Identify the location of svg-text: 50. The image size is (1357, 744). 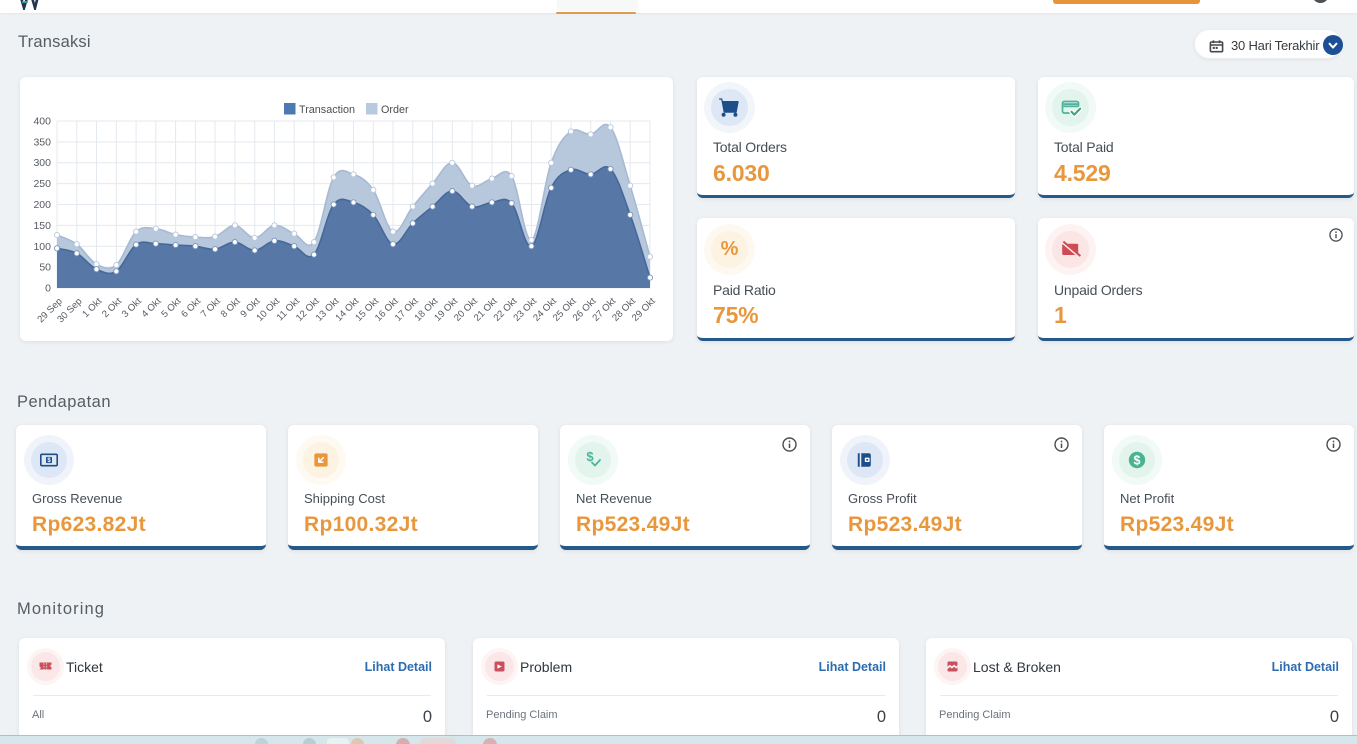
(45, 268).